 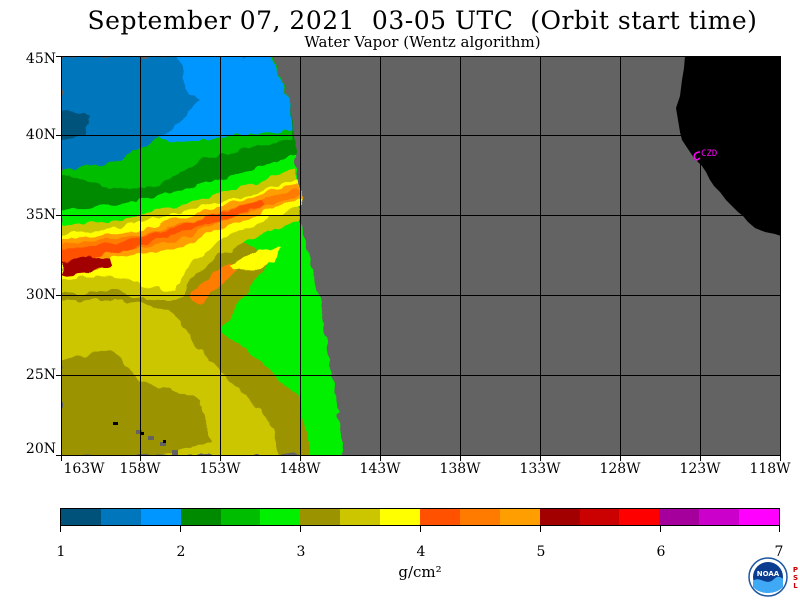 I want to click on colorbar-label-7: 7, so click(x=779, y=552).